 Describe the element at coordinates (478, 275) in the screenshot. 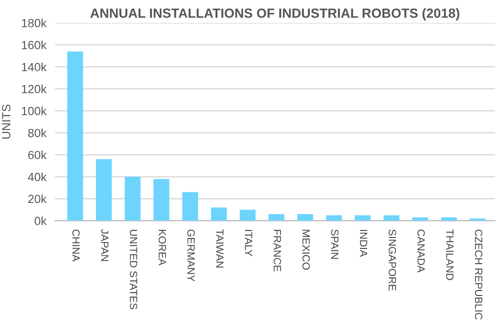

I see `x-tick-label: CZECH REPUBLIC` at that location.